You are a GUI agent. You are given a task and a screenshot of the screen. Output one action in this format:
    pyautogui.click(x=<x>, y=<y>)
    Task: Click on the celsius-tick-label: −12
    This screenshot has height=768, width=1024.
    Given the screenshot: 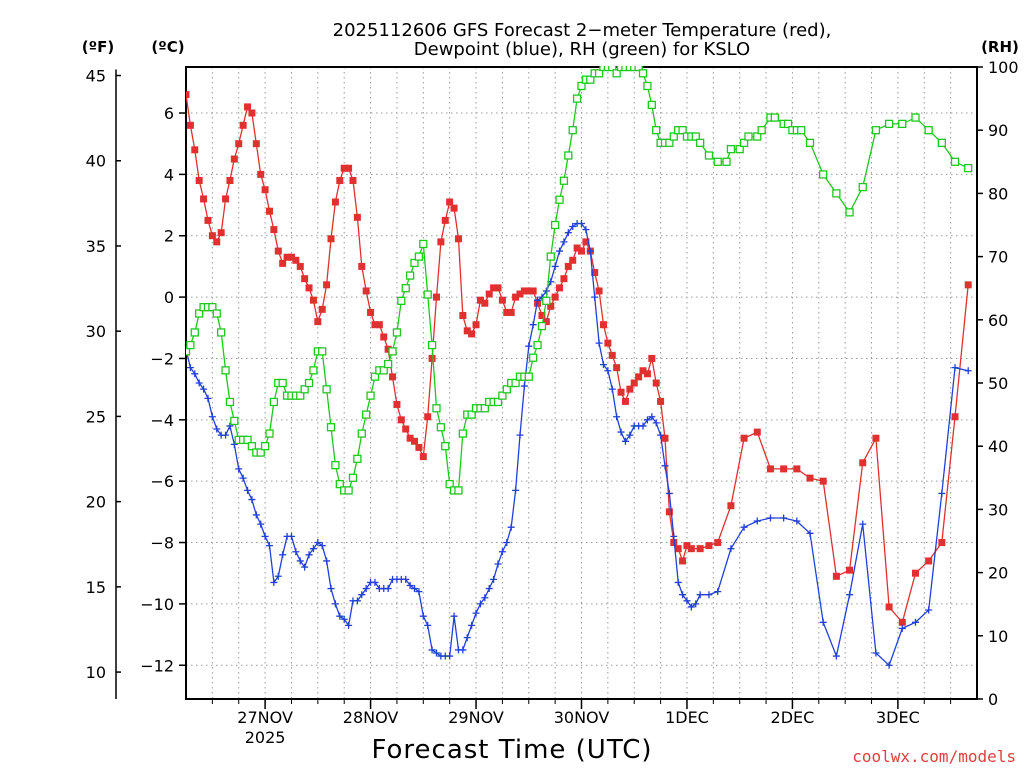 What is the action you would take?
    pyautogui.click(x=157, y=665)
    